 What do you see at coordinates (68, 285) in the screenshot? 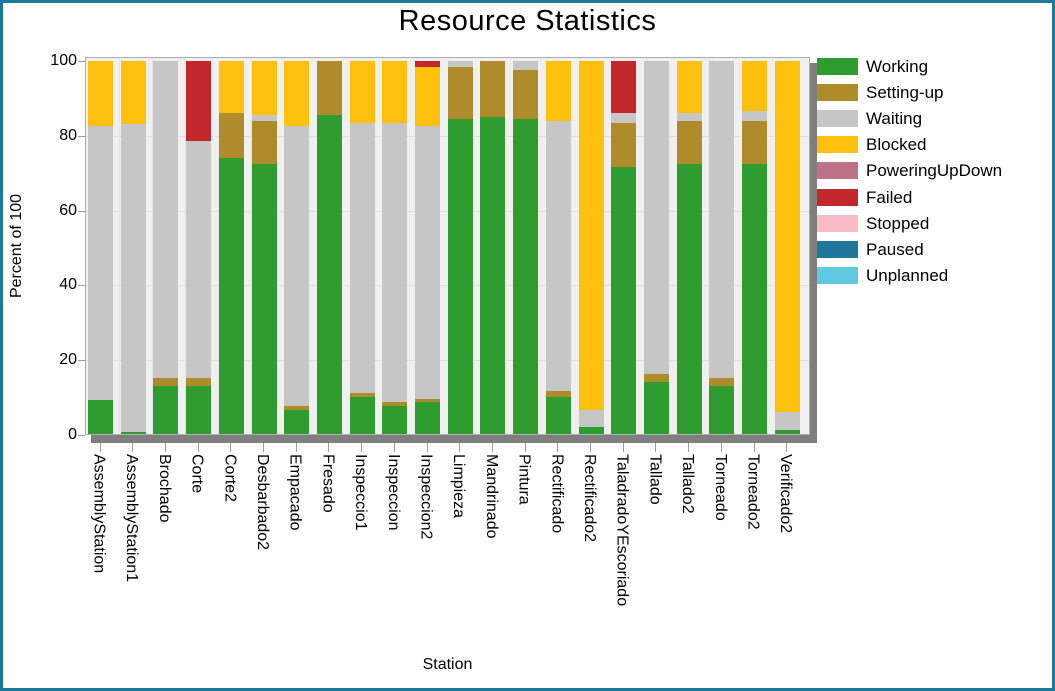
I see `y-tick-label: 40` at bounding box center [68, 285].